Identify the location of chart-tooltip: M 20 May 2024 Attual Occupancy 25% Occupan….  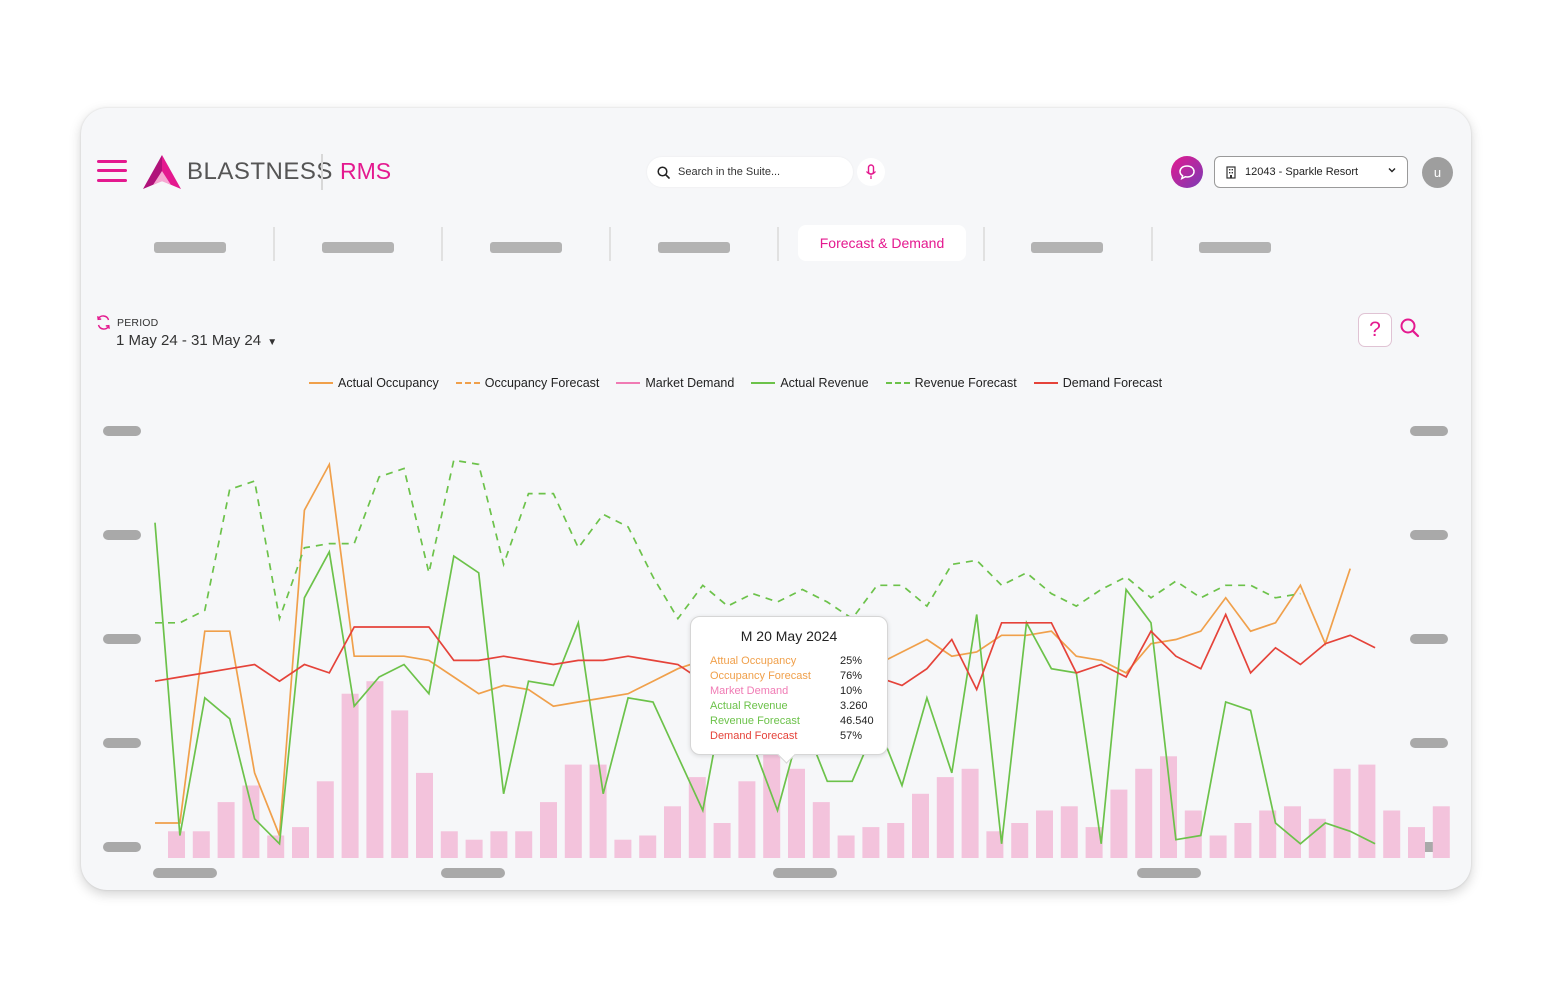
(789, 690).